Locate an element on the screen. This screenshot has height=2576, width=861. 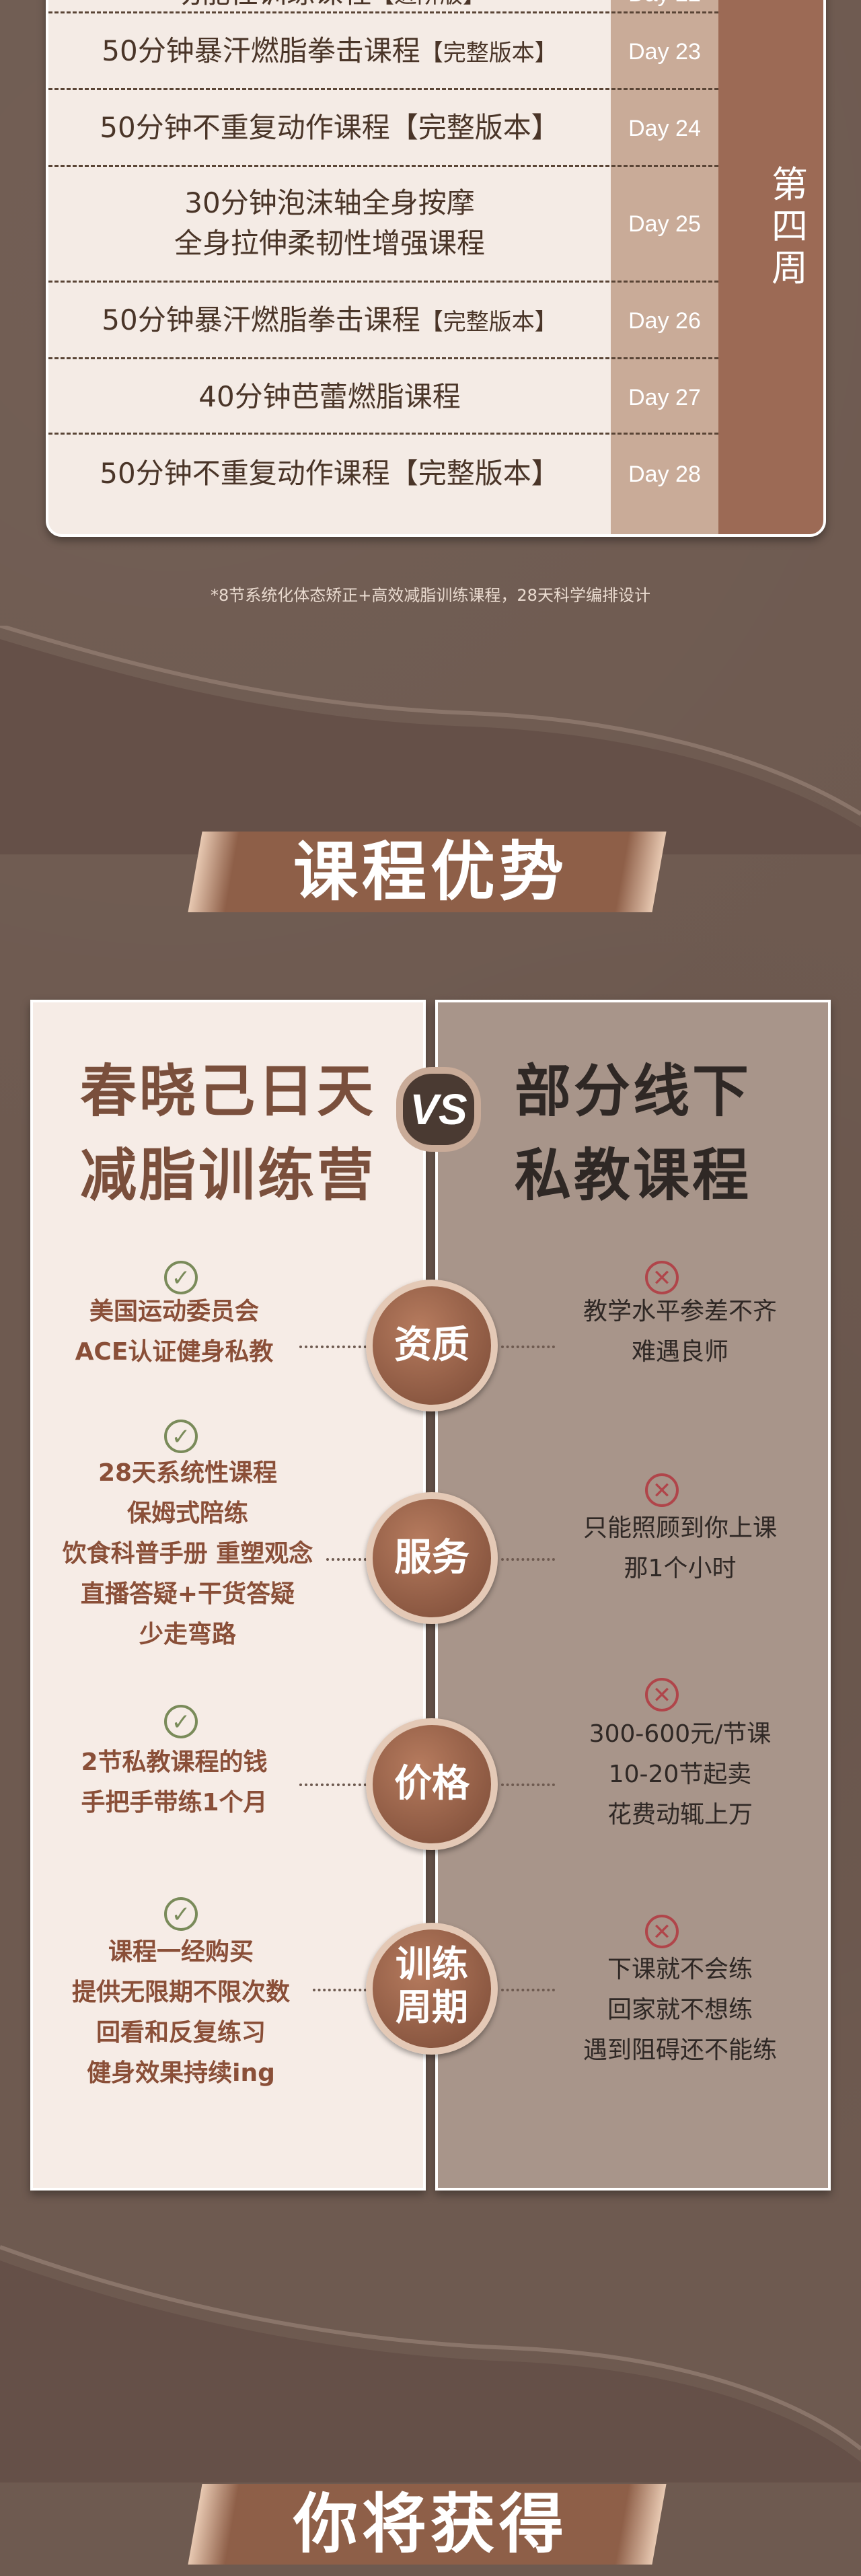
day-label: Day 25 is located at coordinates (664, 224).